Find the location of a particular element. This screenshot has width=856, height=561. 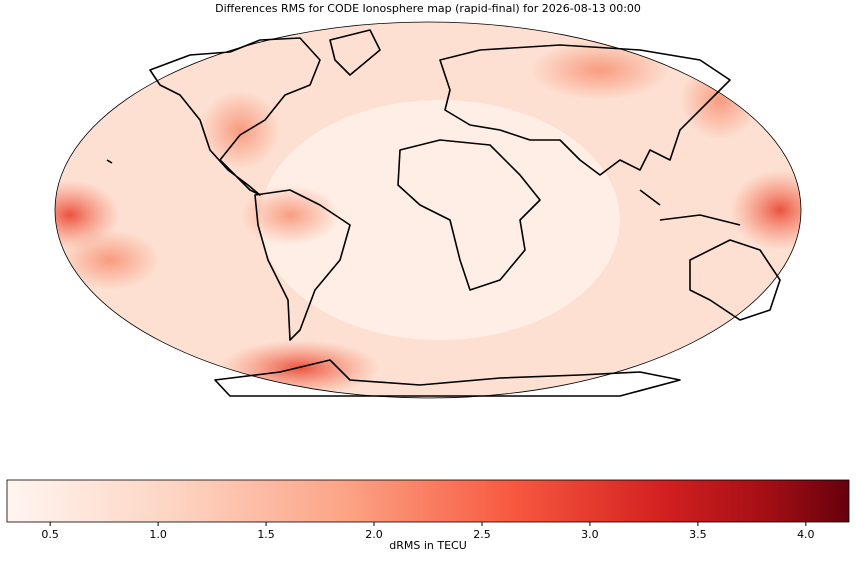

colorbar-tick-label: 0.5 is located at coordinates (50, 534).